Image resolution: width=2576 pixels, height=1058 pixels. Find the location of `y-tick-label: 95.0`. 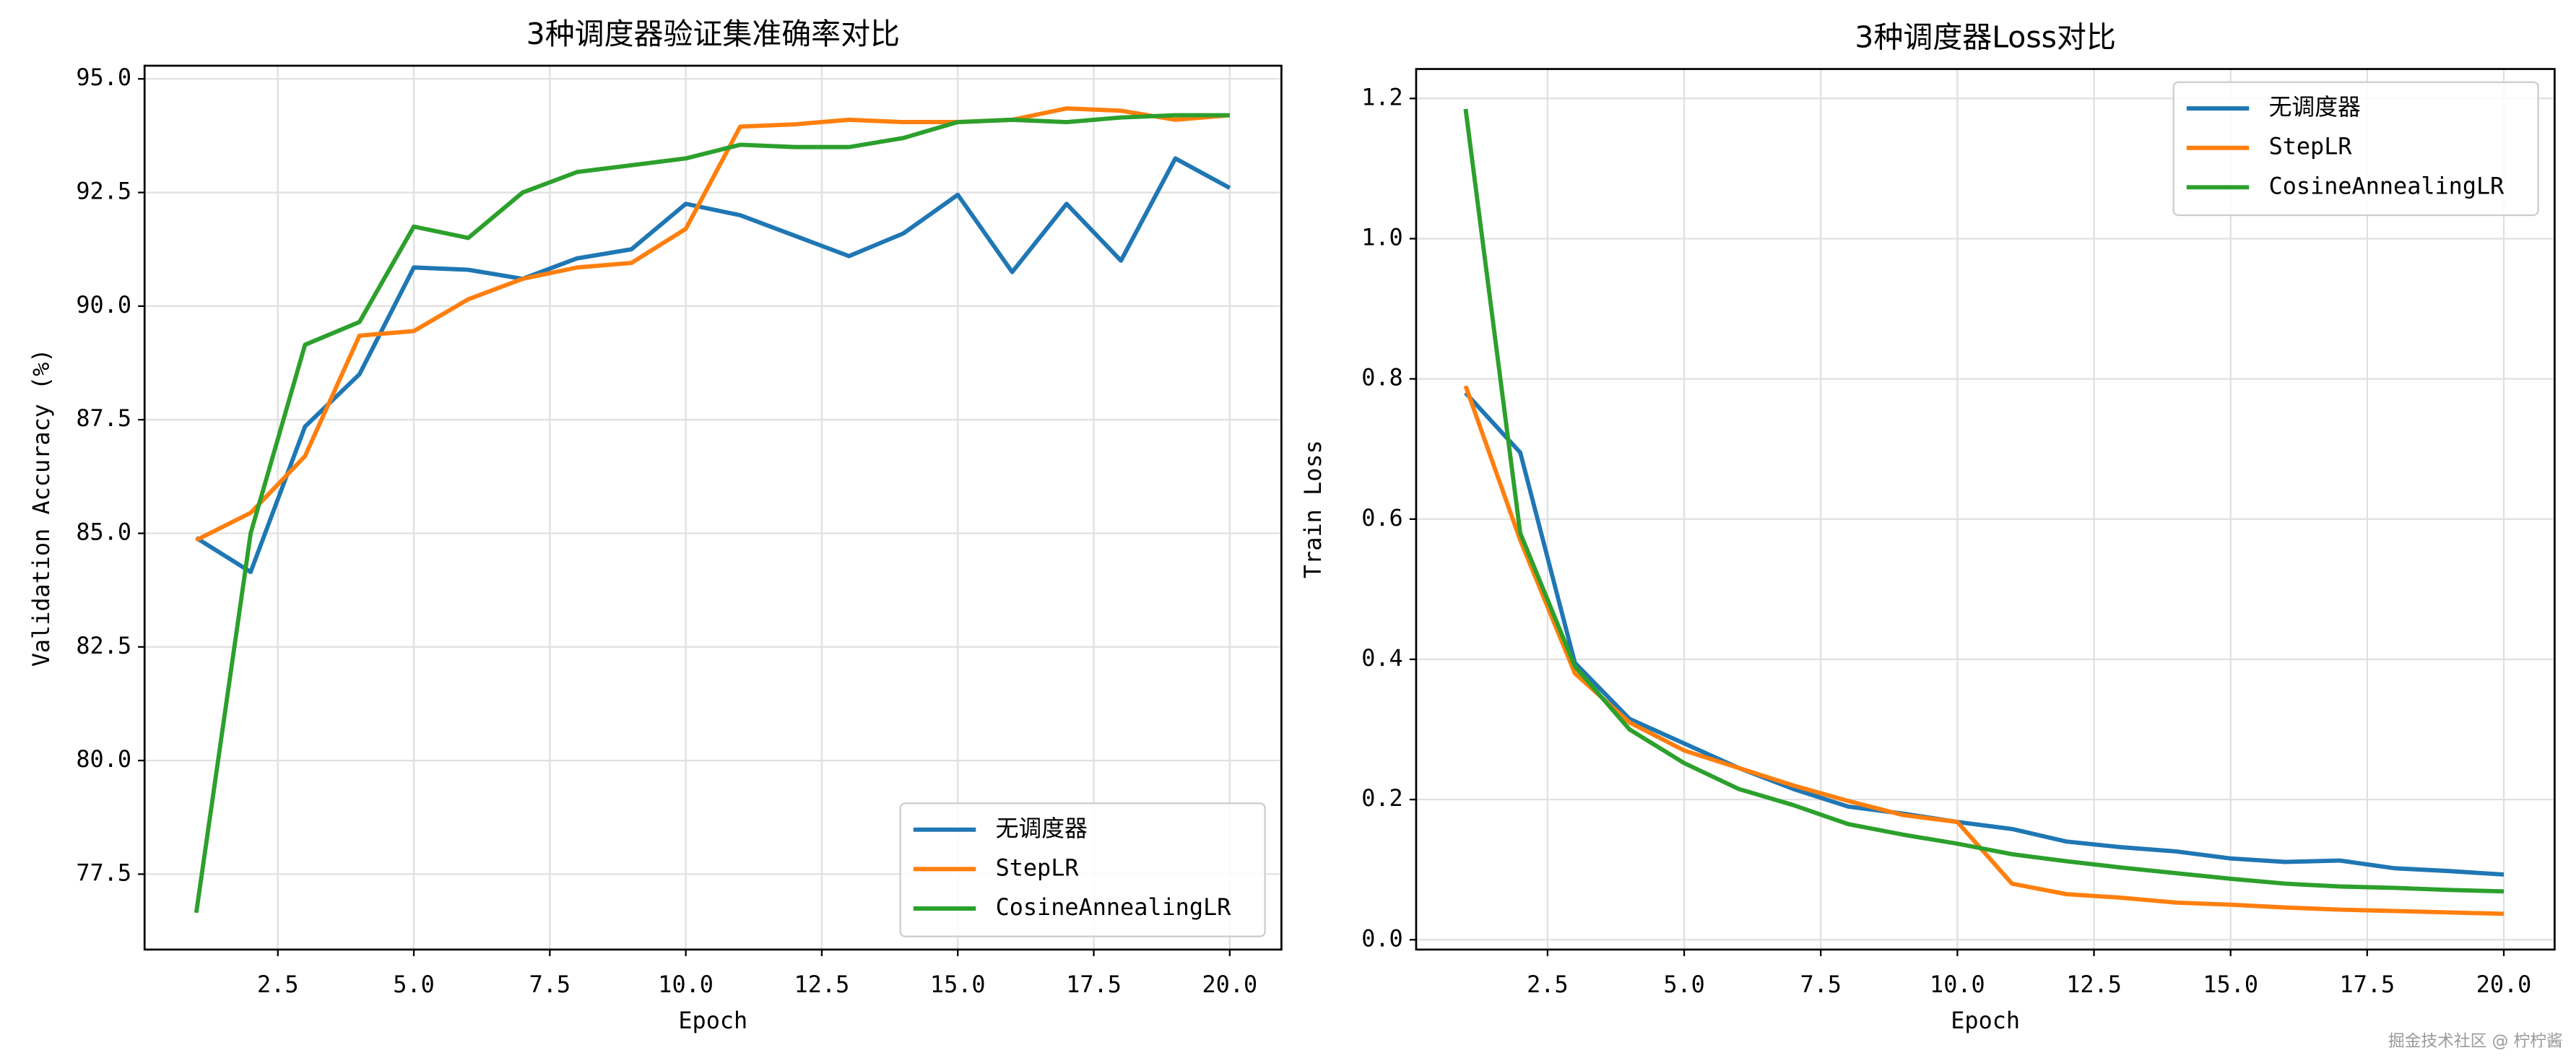

y-tick-label: 95.0 is located at coordinates (103, 77).